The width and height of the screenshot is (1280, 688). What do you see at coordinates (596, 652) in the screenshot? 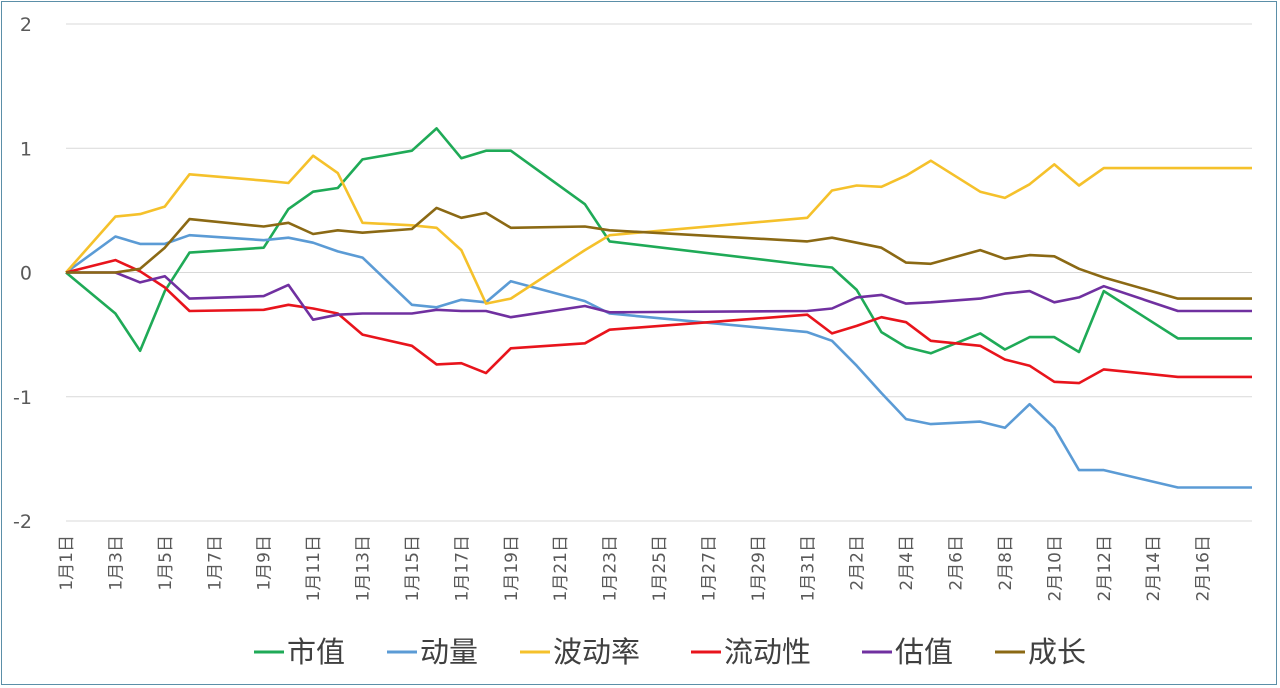
I see `legend-label: 波动率` at bounding box center [596, 652].